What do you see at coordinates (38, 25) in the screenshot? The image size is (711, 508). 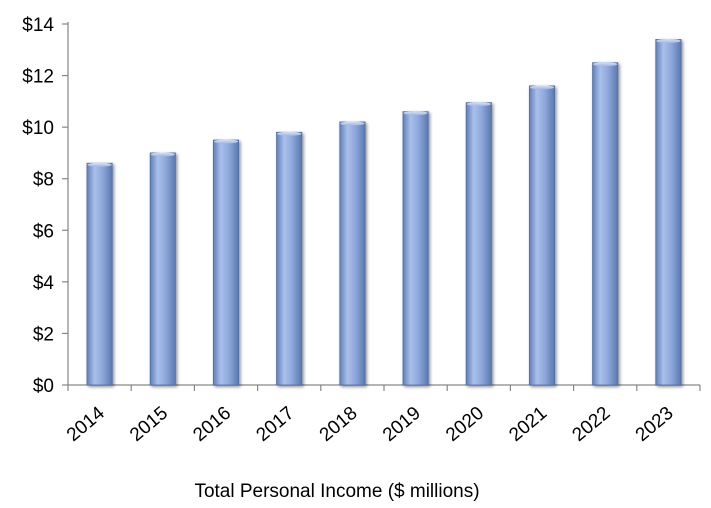 I see `y-tick-label: $14` at bounding box center [38, 25].